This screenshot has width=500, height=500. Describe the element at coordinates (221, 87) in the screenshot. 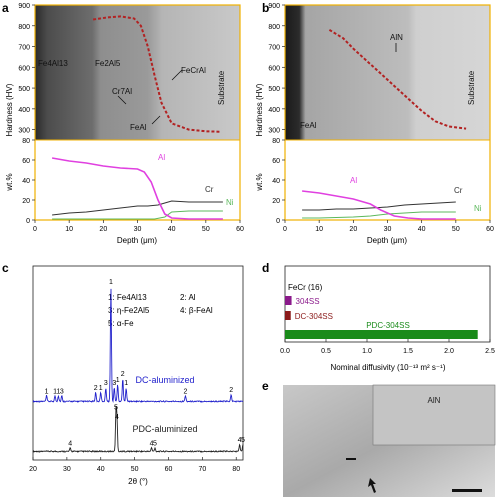

I see `panel-a-label-substrate: Substrate` at that location.